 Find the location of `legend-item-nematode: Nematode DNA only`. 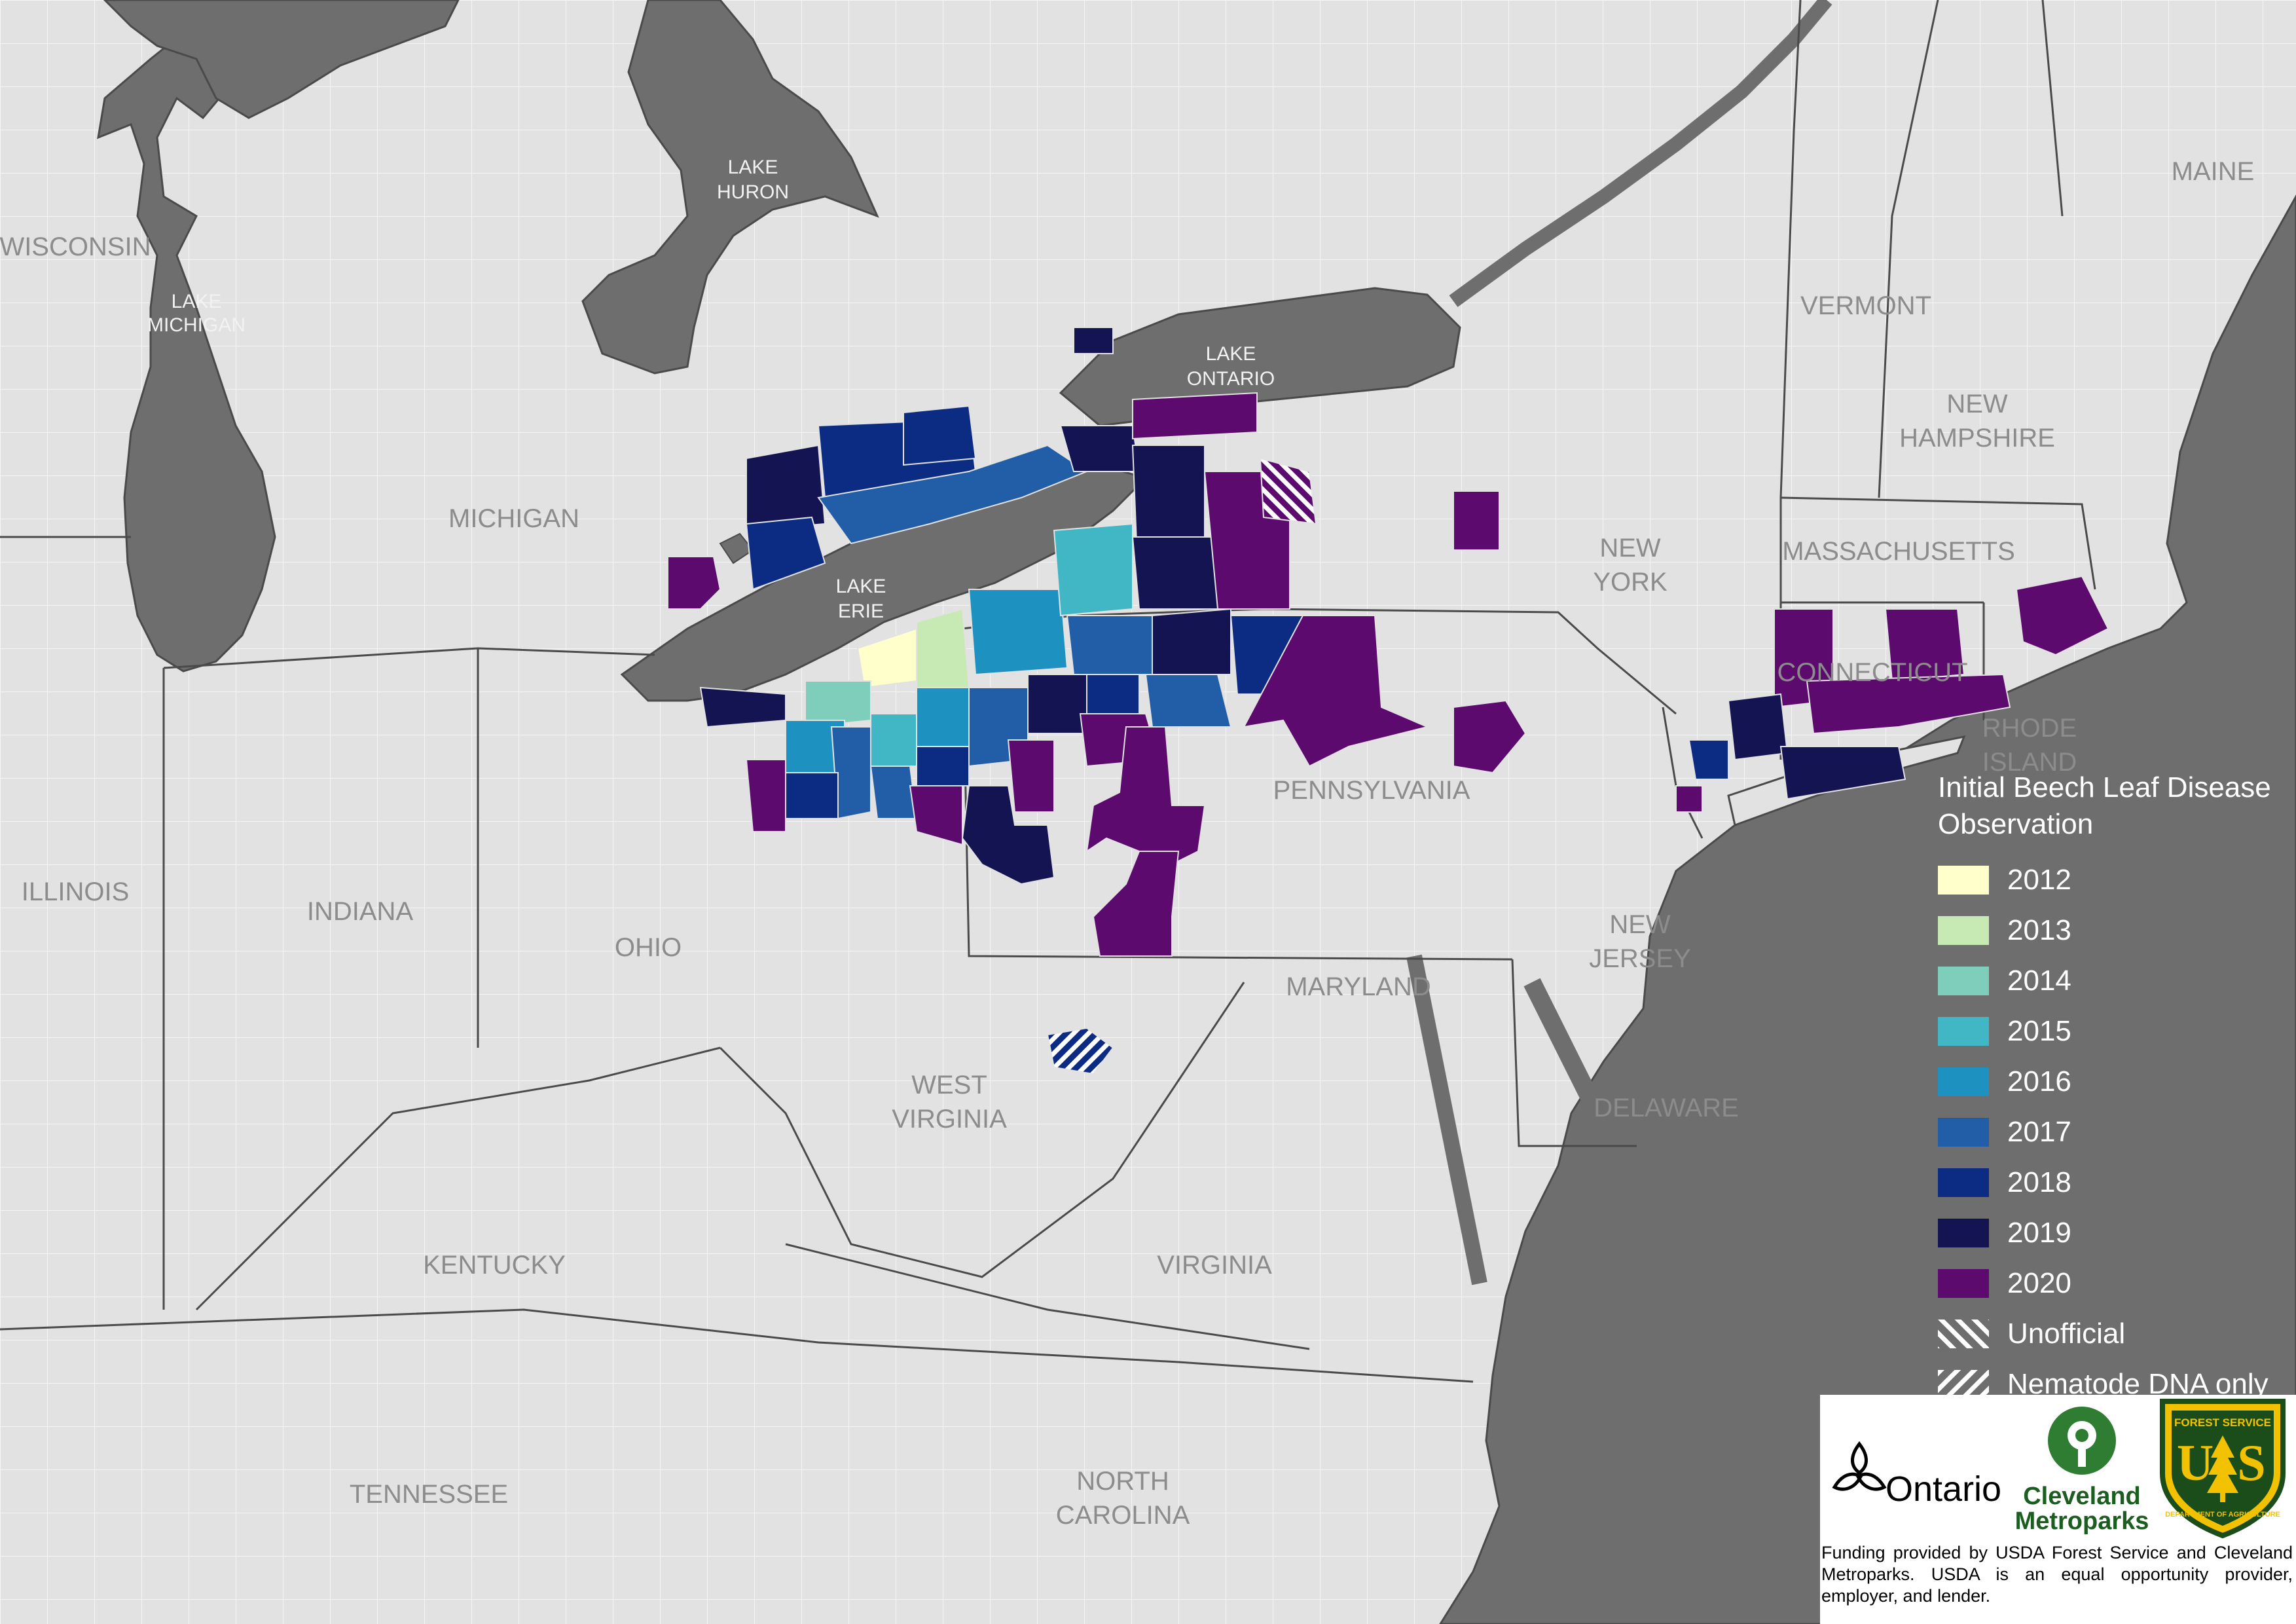

legend-item-nematode: Nematode DNA only is located at coordinates (2114, 1384).